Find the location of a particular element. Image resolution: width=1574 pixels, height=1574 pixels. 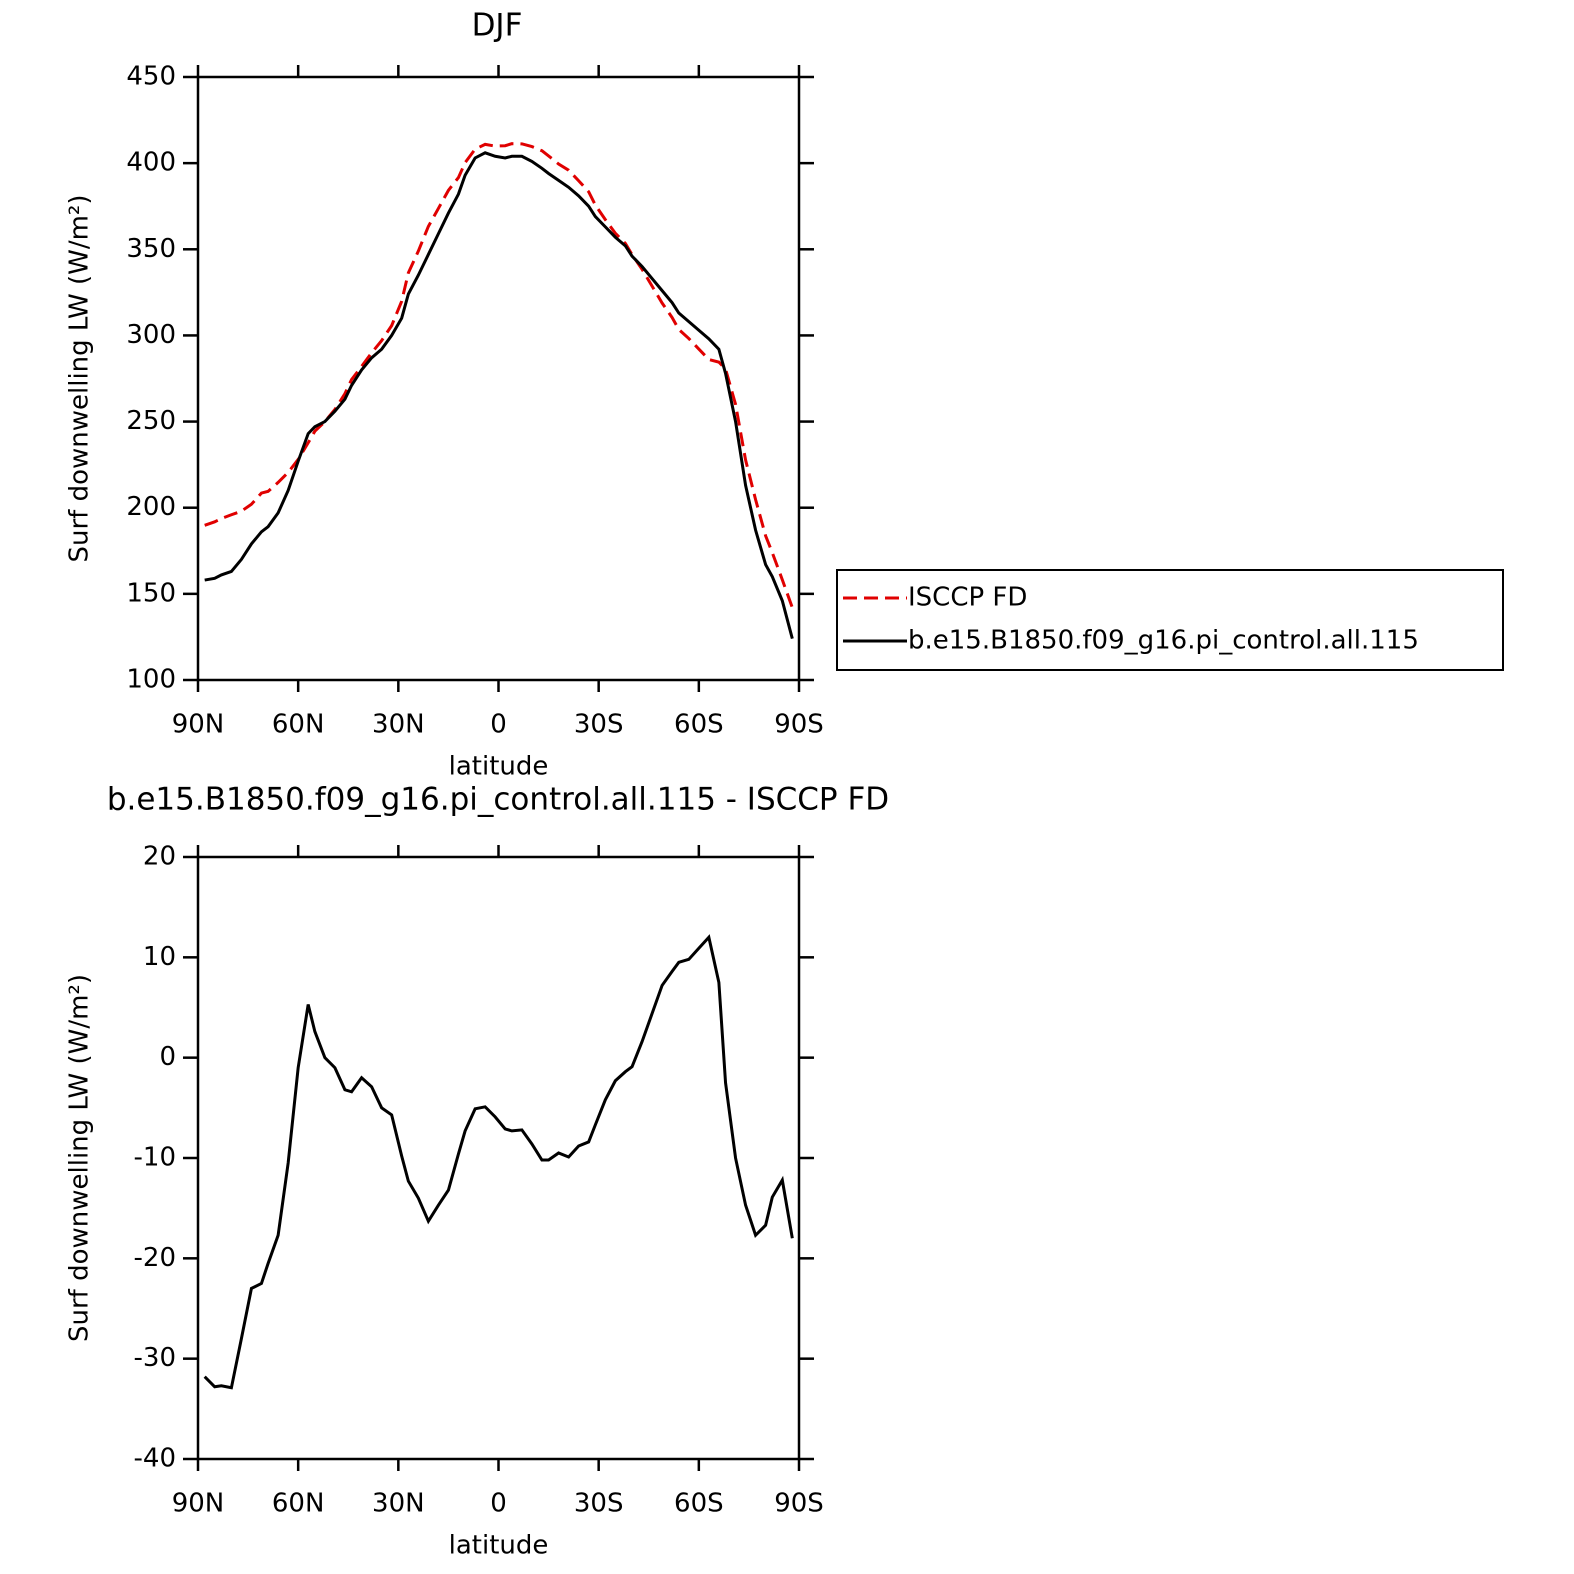

legend-box is located at coordinates (1170, 620).